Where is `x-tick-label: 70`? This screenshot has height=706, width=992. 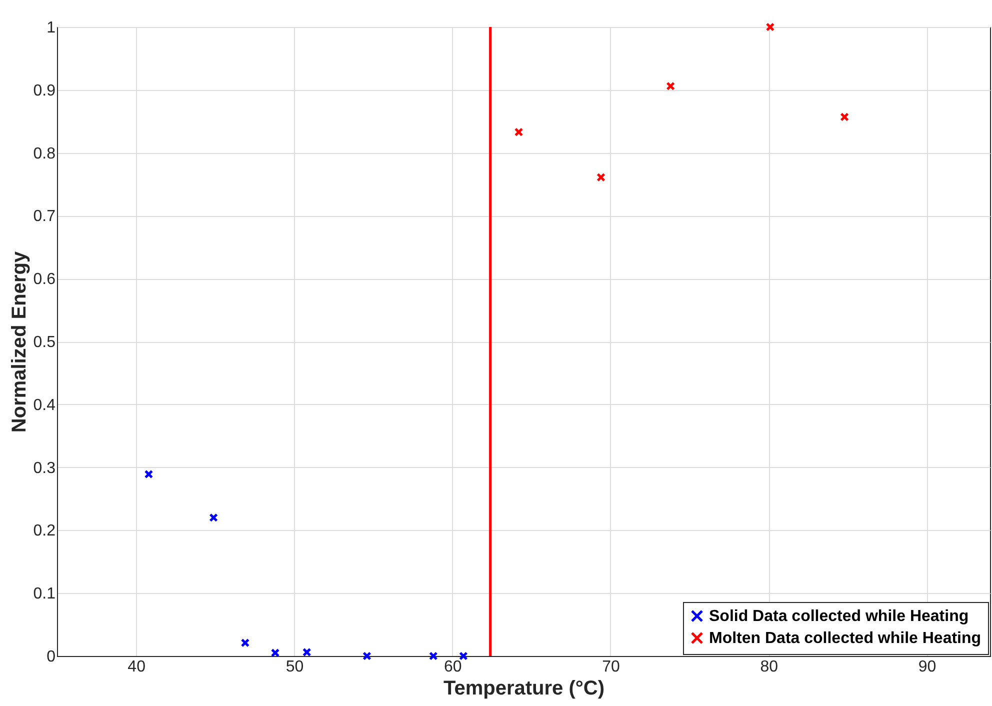
x-tick-label: 70 is located at coordinates (611, 667).